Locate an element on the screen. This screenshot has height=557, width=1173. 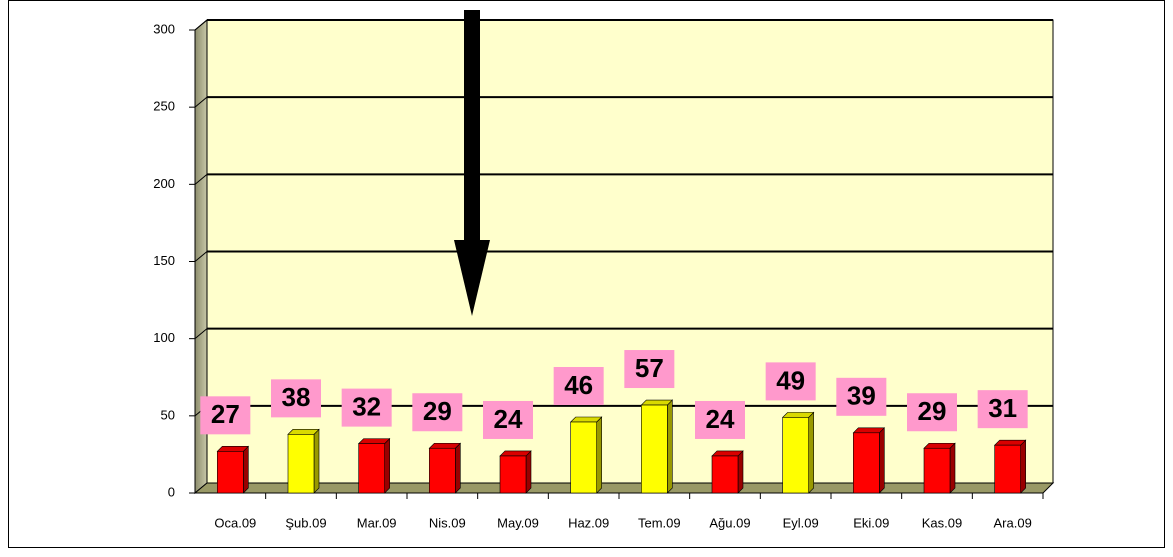
value-label: 57 is located at coordinates (649, 368).